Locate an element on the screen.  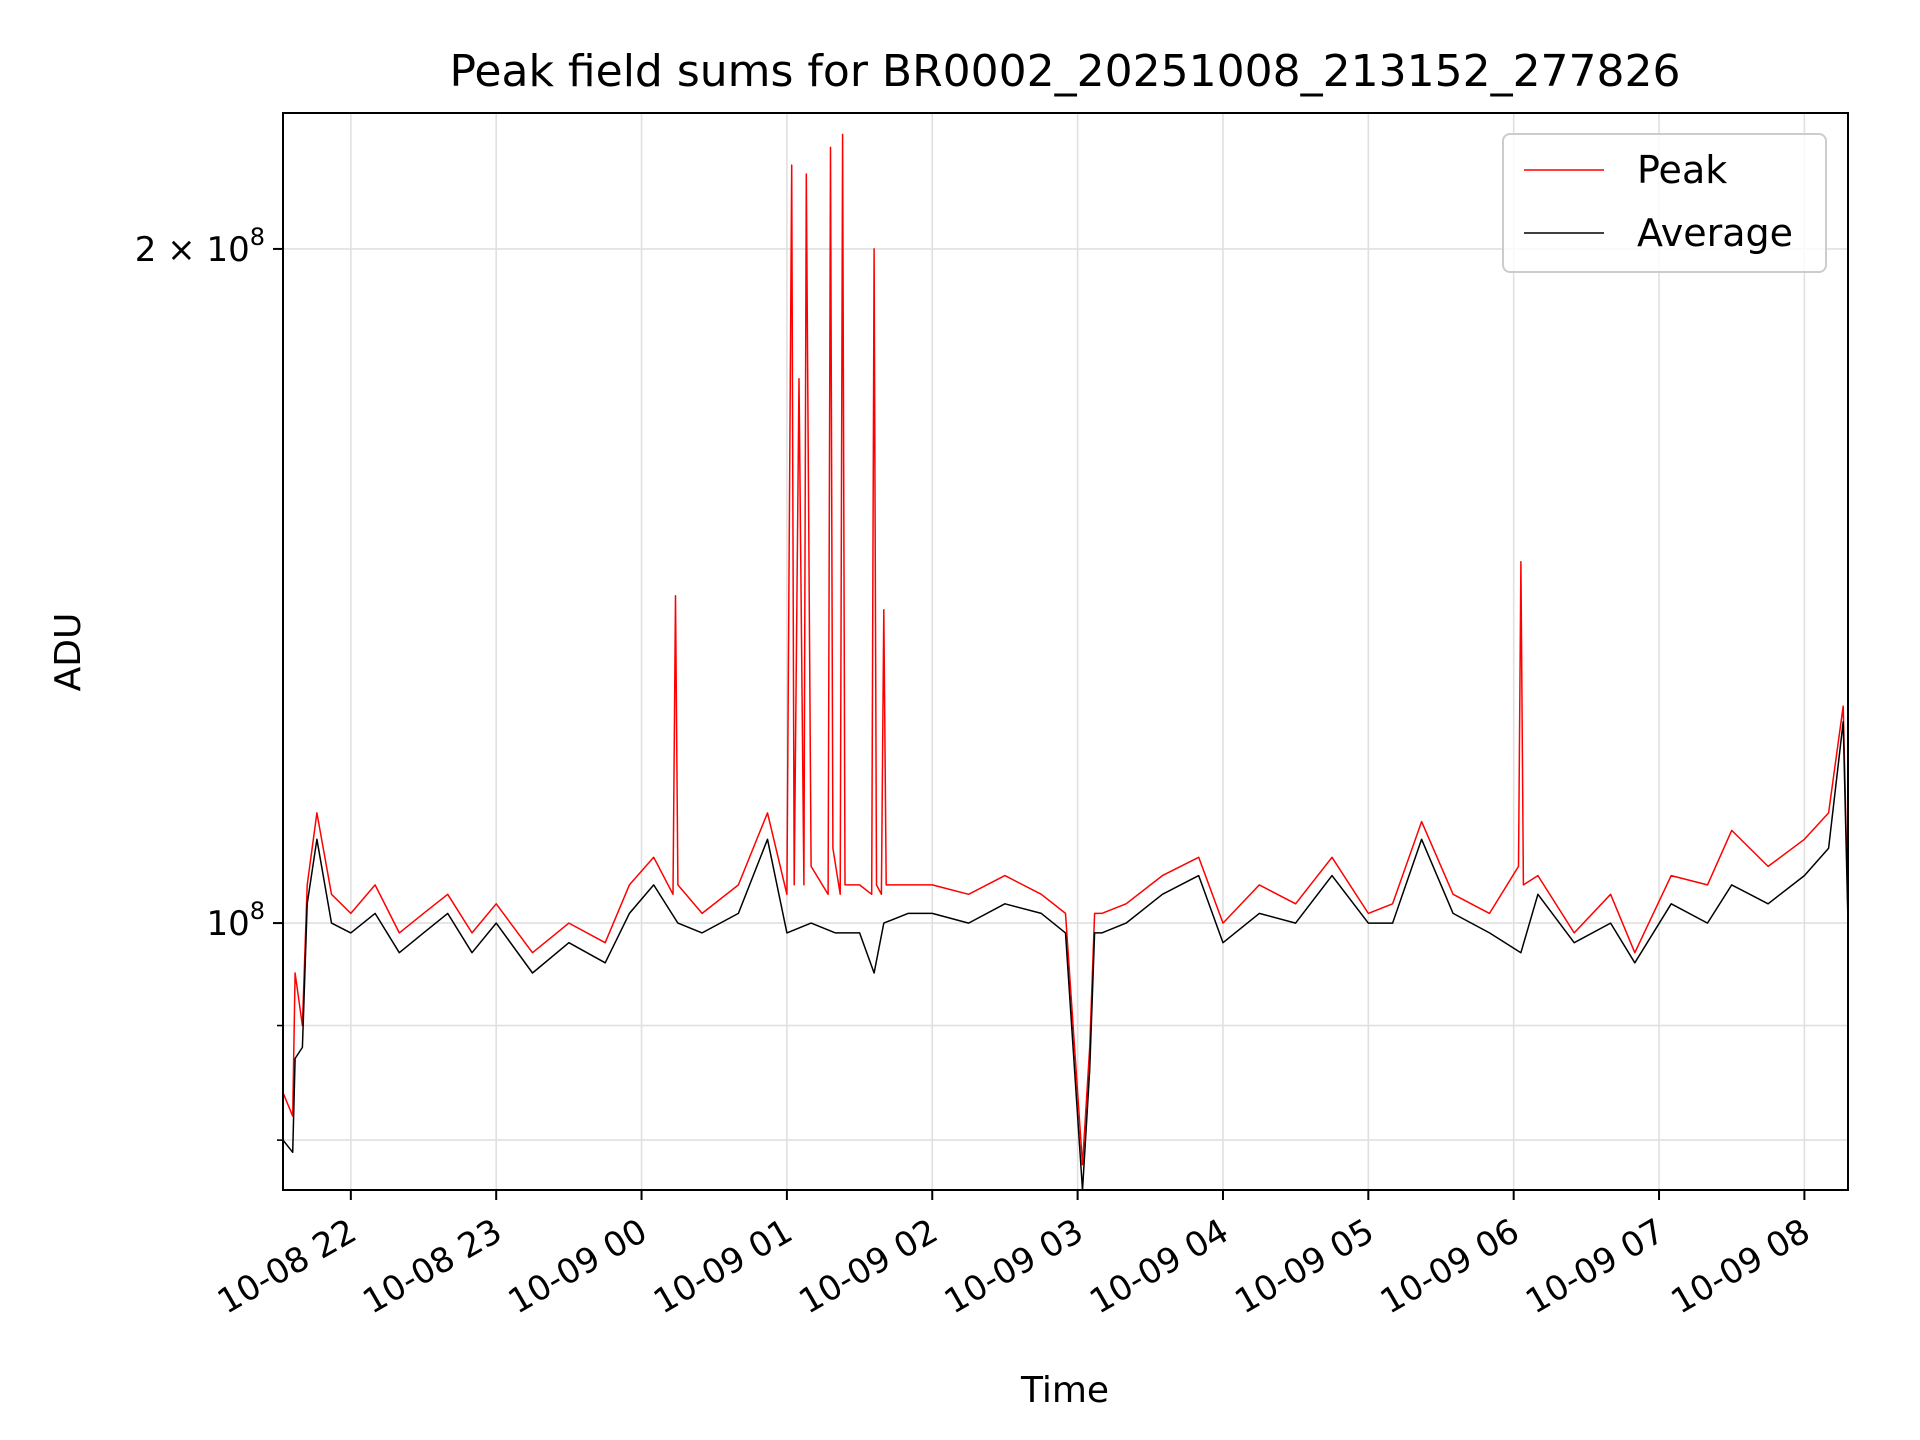
y-axis-ticks: 108 2 × 108 is located at coordinates (209, 682).